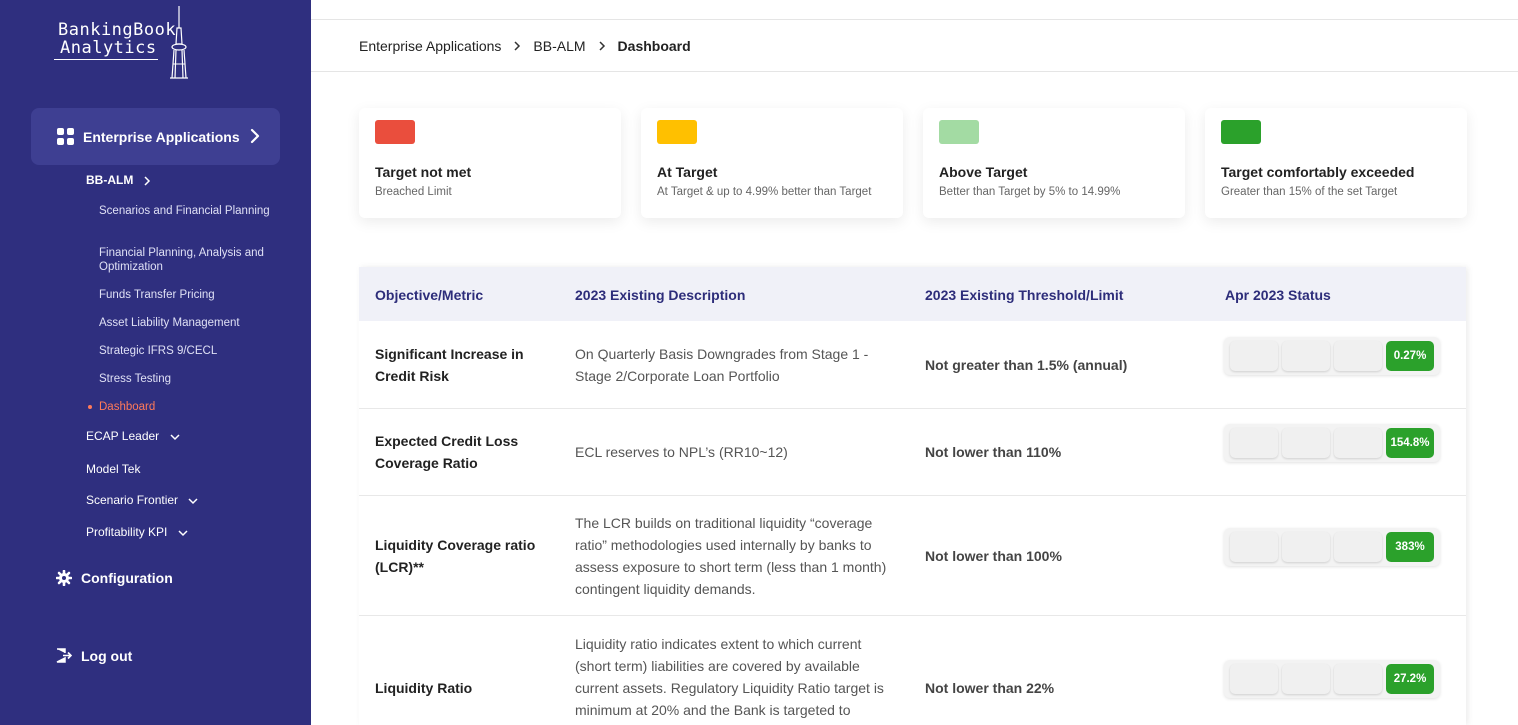 This screenshot has width=1518, height=725. I want to click on header-threshold: 2023 Existing Threshold/Limit, so click(1024, 295).